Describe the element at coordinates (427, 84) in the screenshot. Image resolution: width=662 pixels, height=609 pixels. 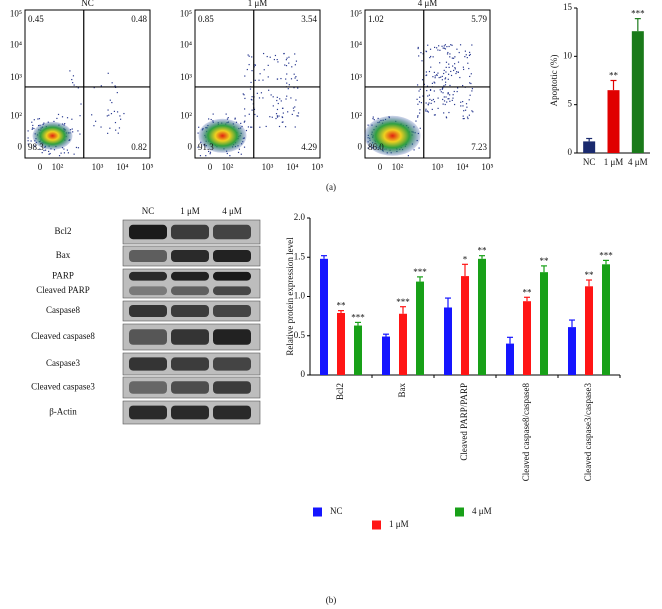
I see `plot-frame` at that location.